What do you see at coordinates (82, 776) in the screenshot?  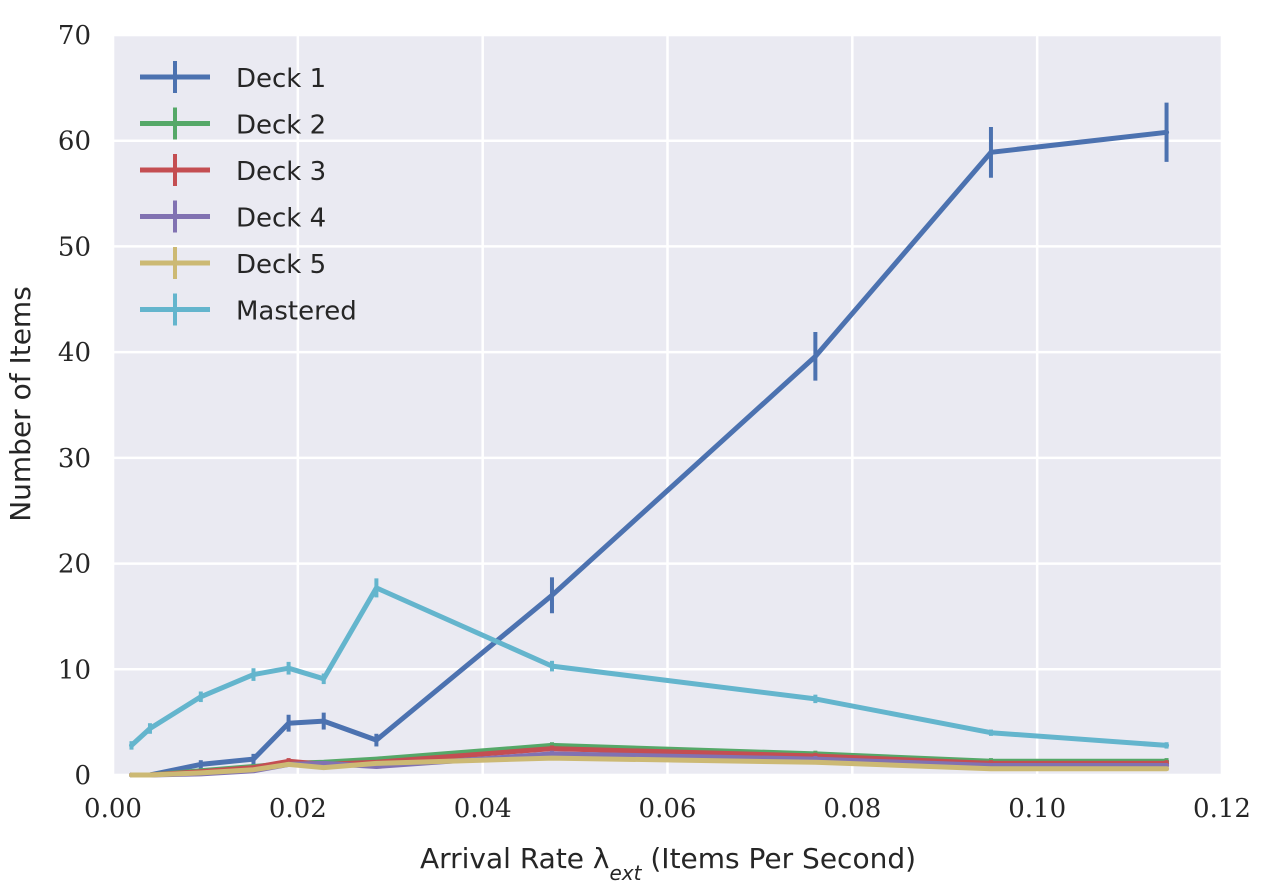 I see `y-tick-label: 0` at bounding box center [82, 776].